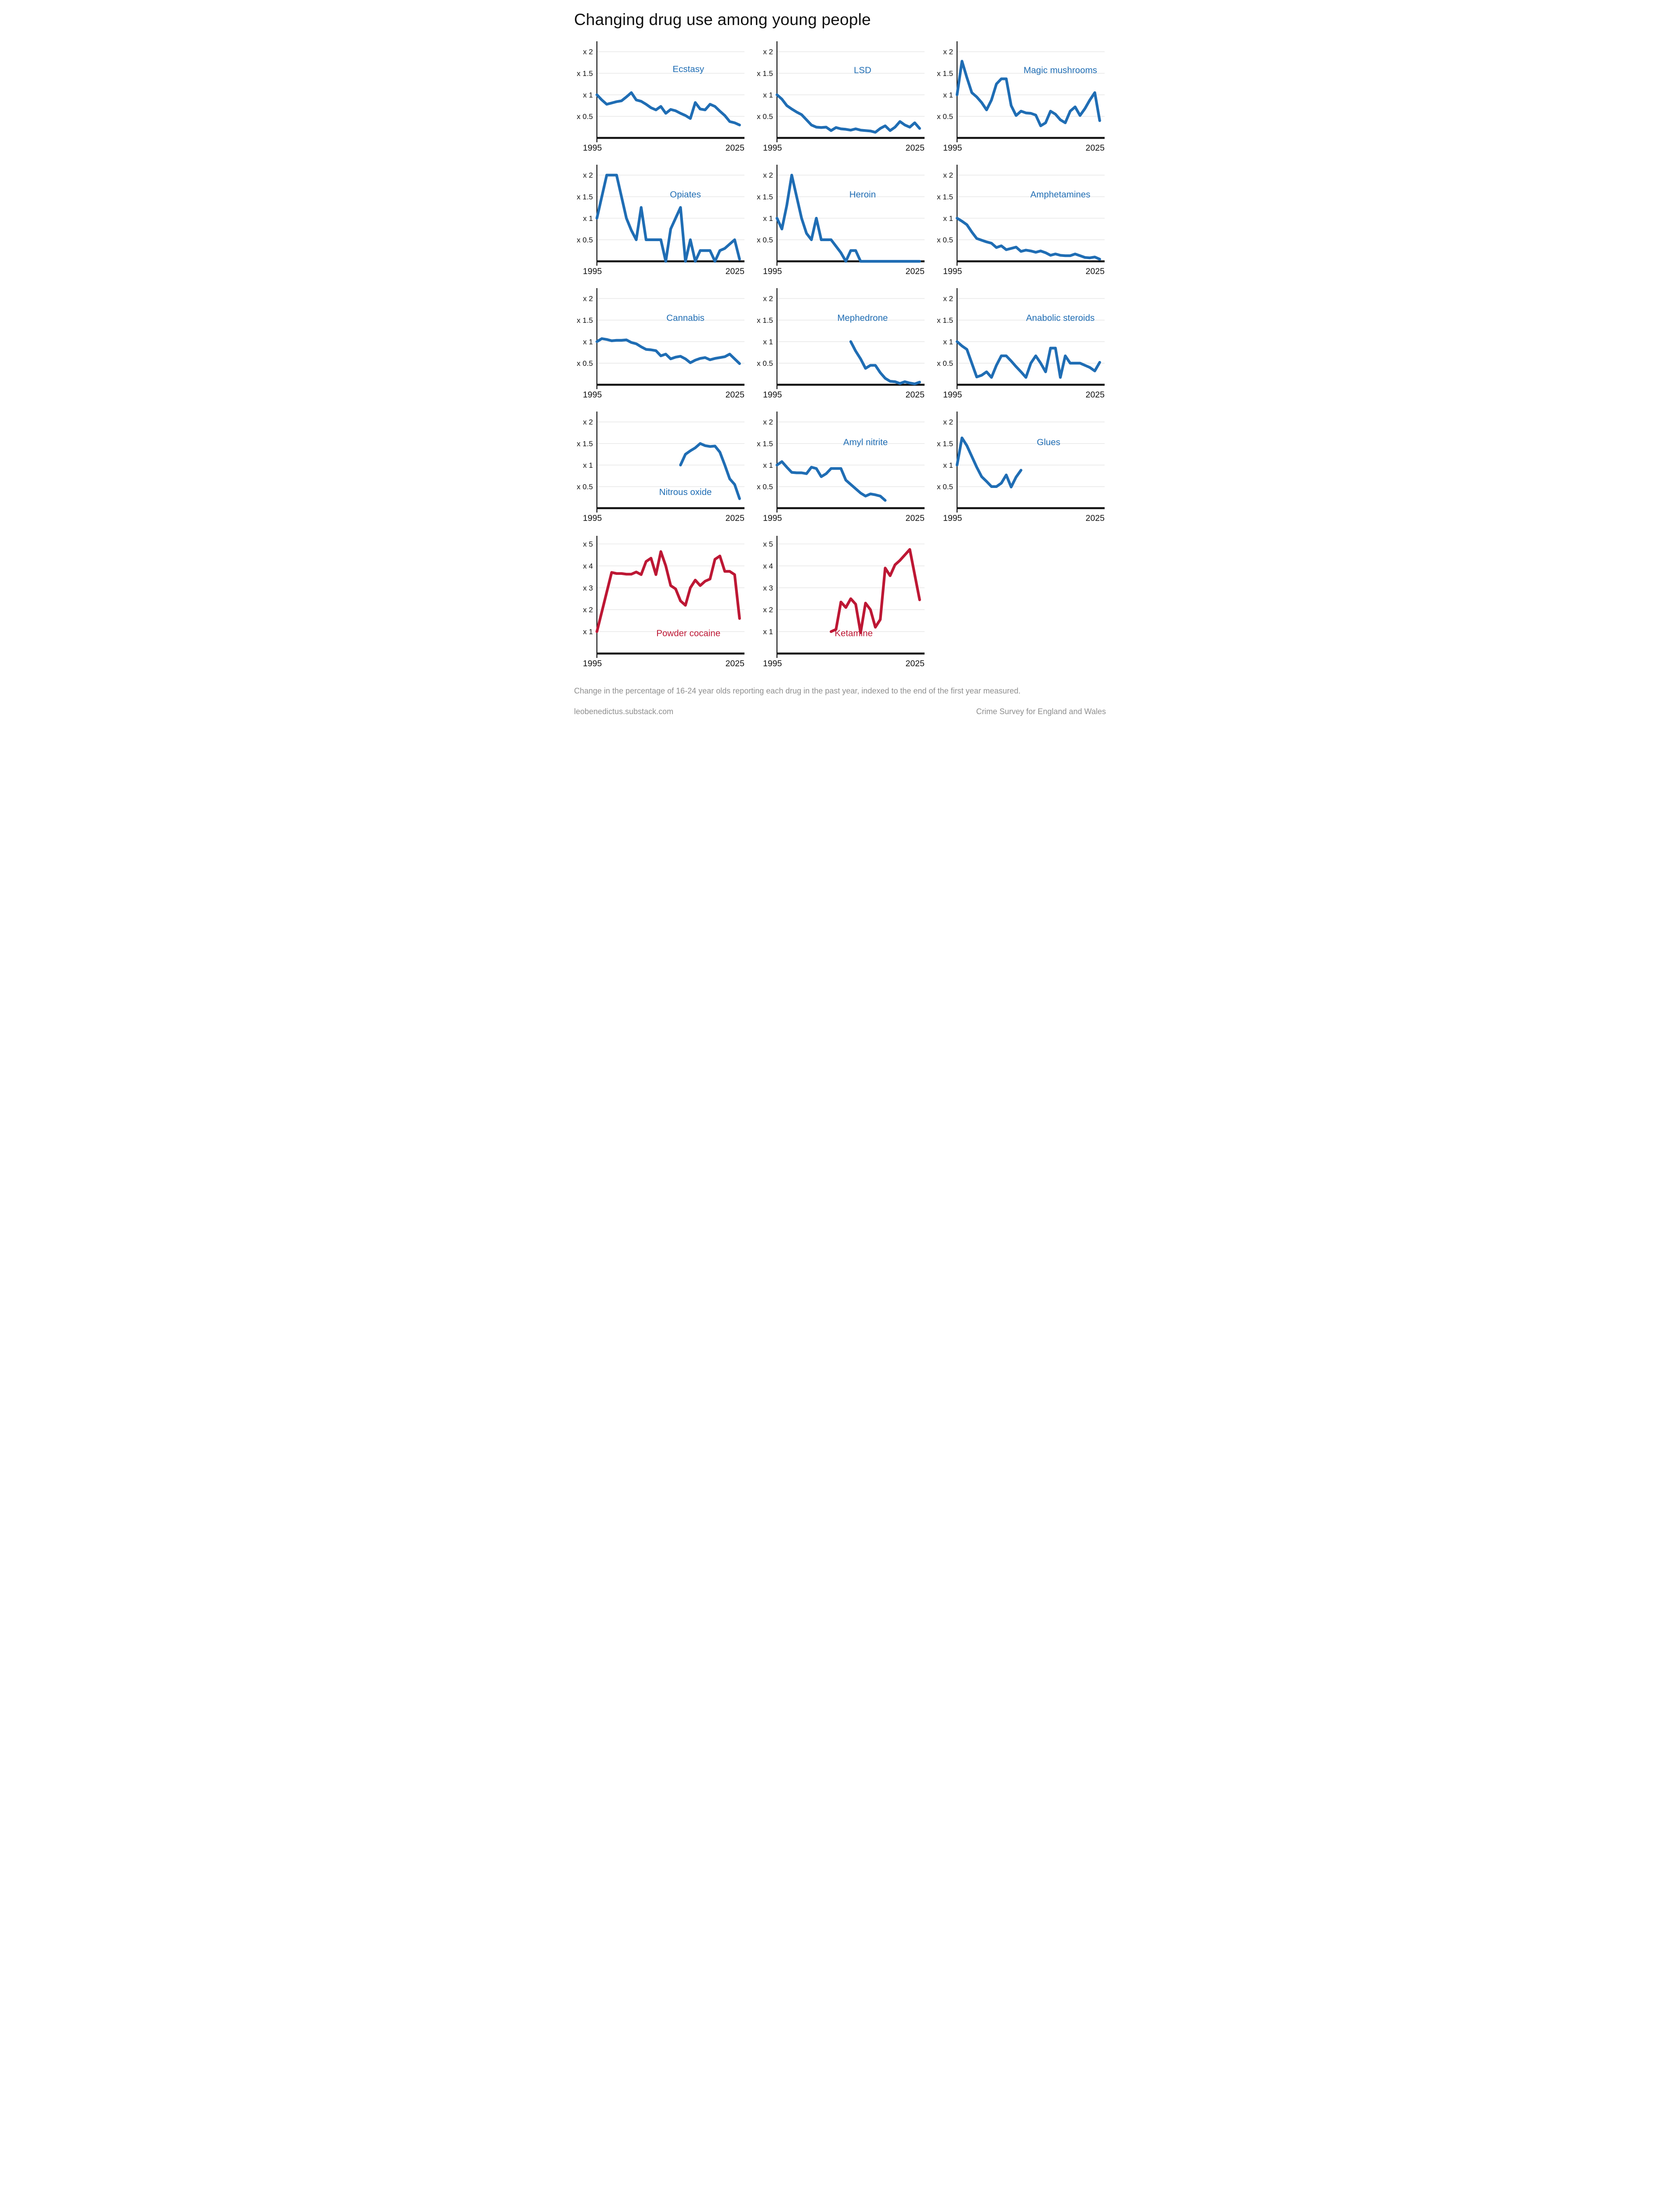 The image size is (1680, 2196). Describe the element at coordinates (841, 344) in the screenshot. I see `chart-mephedrone: x 0.5 x 1 x 1.5 x 2 1995 2025 Mephedrone` at that location.